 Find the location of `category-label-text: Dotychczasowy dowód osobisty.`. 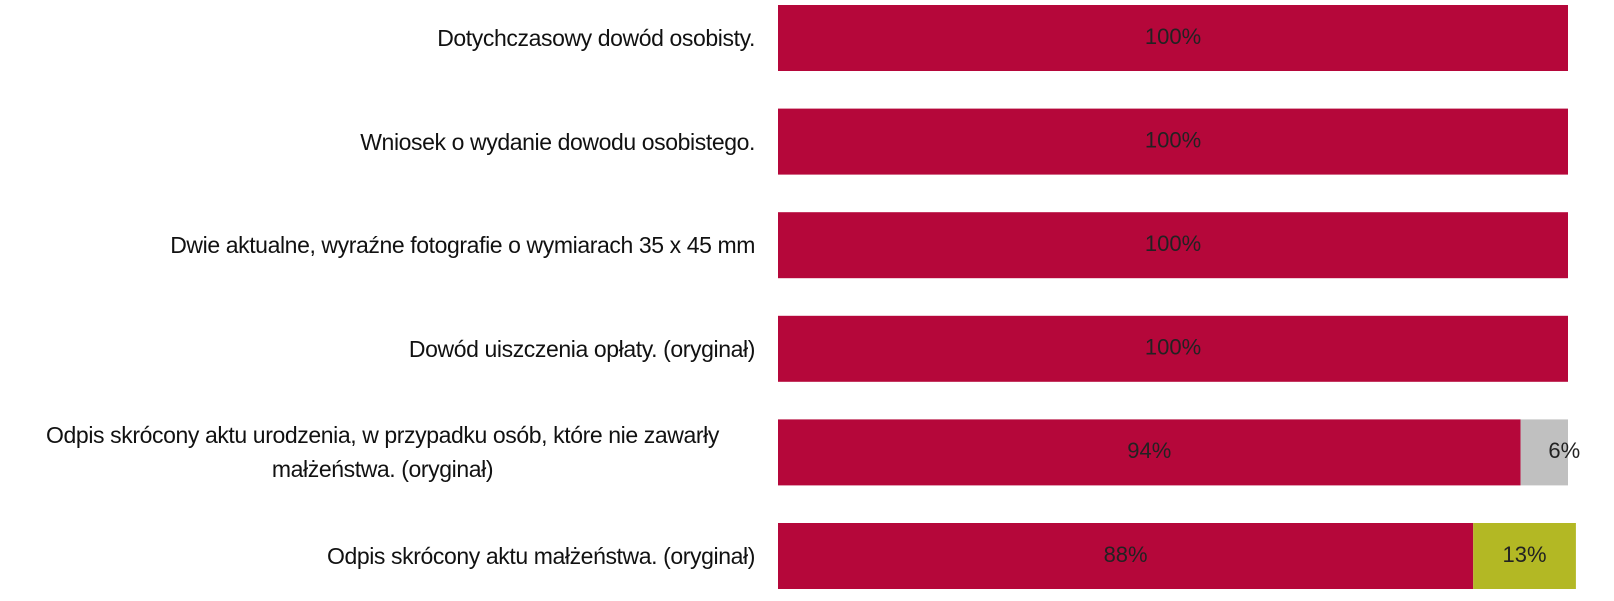

category-label-text: Dotychczasowy dowód osobisty. is located at coordinates (596, 38).